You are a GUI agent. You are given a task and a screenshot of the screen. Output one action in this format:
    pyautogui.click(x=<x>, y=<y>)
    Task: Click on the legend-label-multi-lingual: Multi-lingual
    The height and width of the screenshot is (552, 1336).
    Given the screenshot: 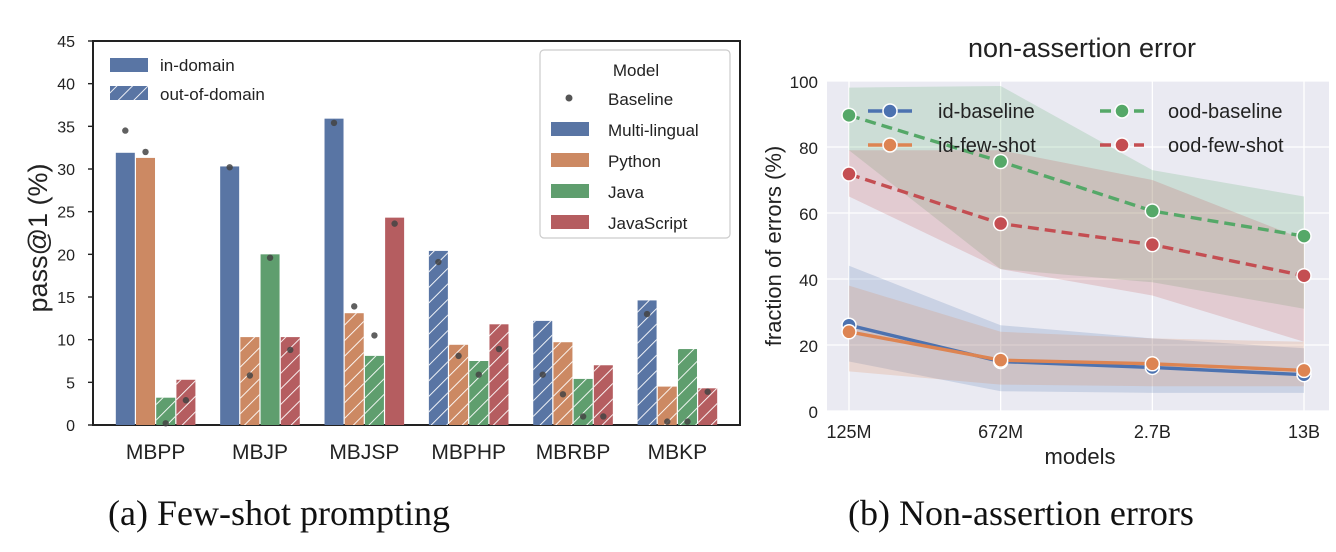 What is the action you would take?
    pyautogui.click(x=653, y=130)
    